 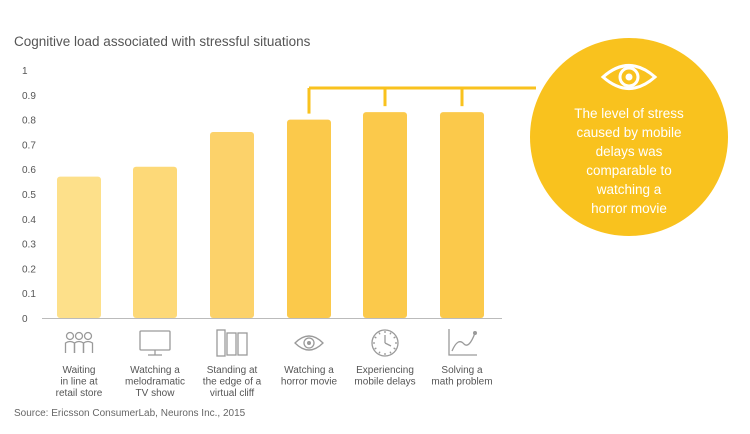 What do you see at coordinates (25, 71) in the screenshot?
I see `y-tick-label: 1` at bounding box center [25, 71].